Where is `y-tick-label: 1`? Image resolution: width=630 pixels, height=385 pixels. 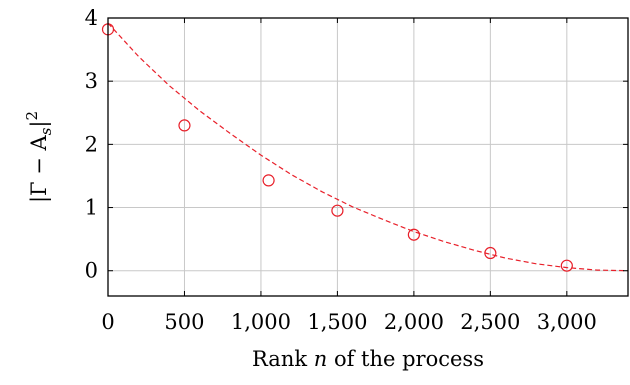
y-tick-label: 1 is located at coordinates (91, 208).